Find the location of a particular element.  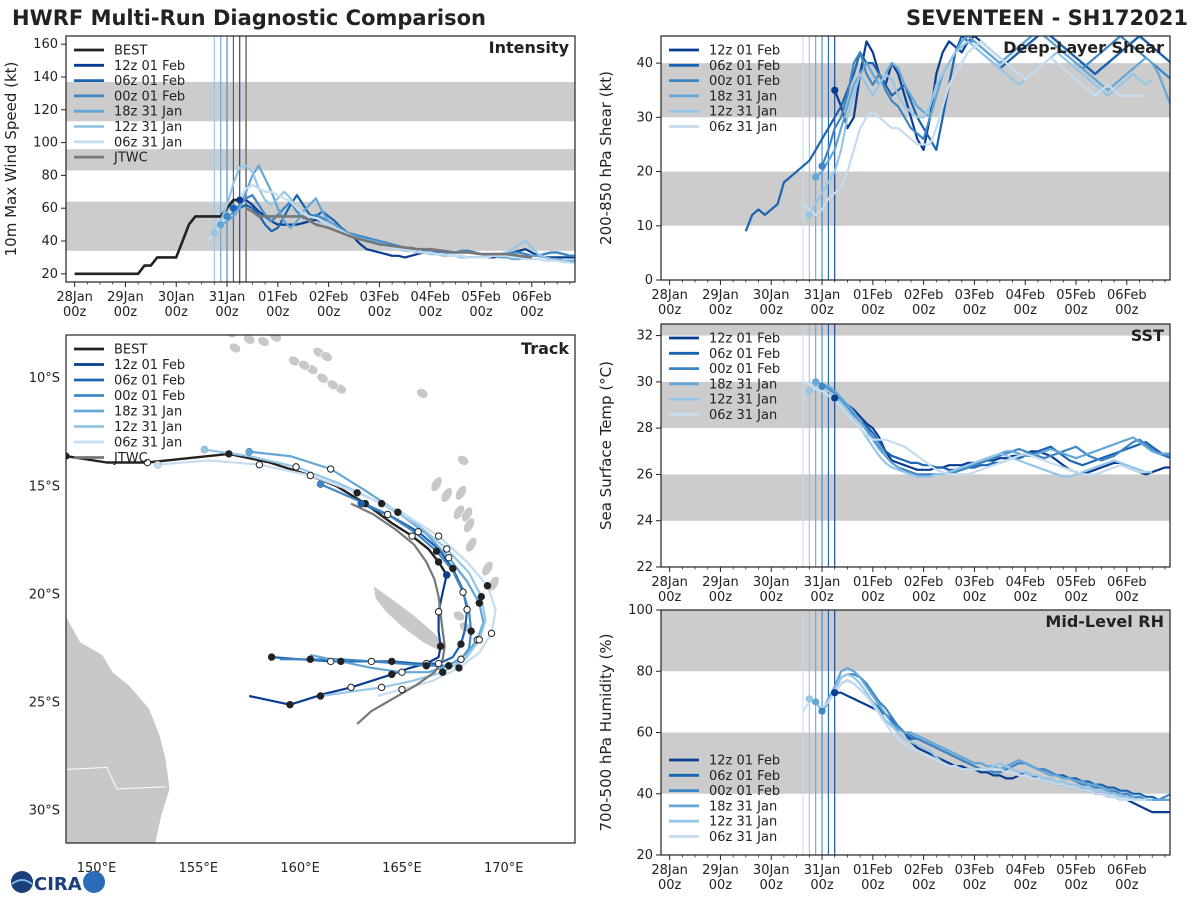

intensity-xtick-date: 01Feb is located at coordinates (278, 297).